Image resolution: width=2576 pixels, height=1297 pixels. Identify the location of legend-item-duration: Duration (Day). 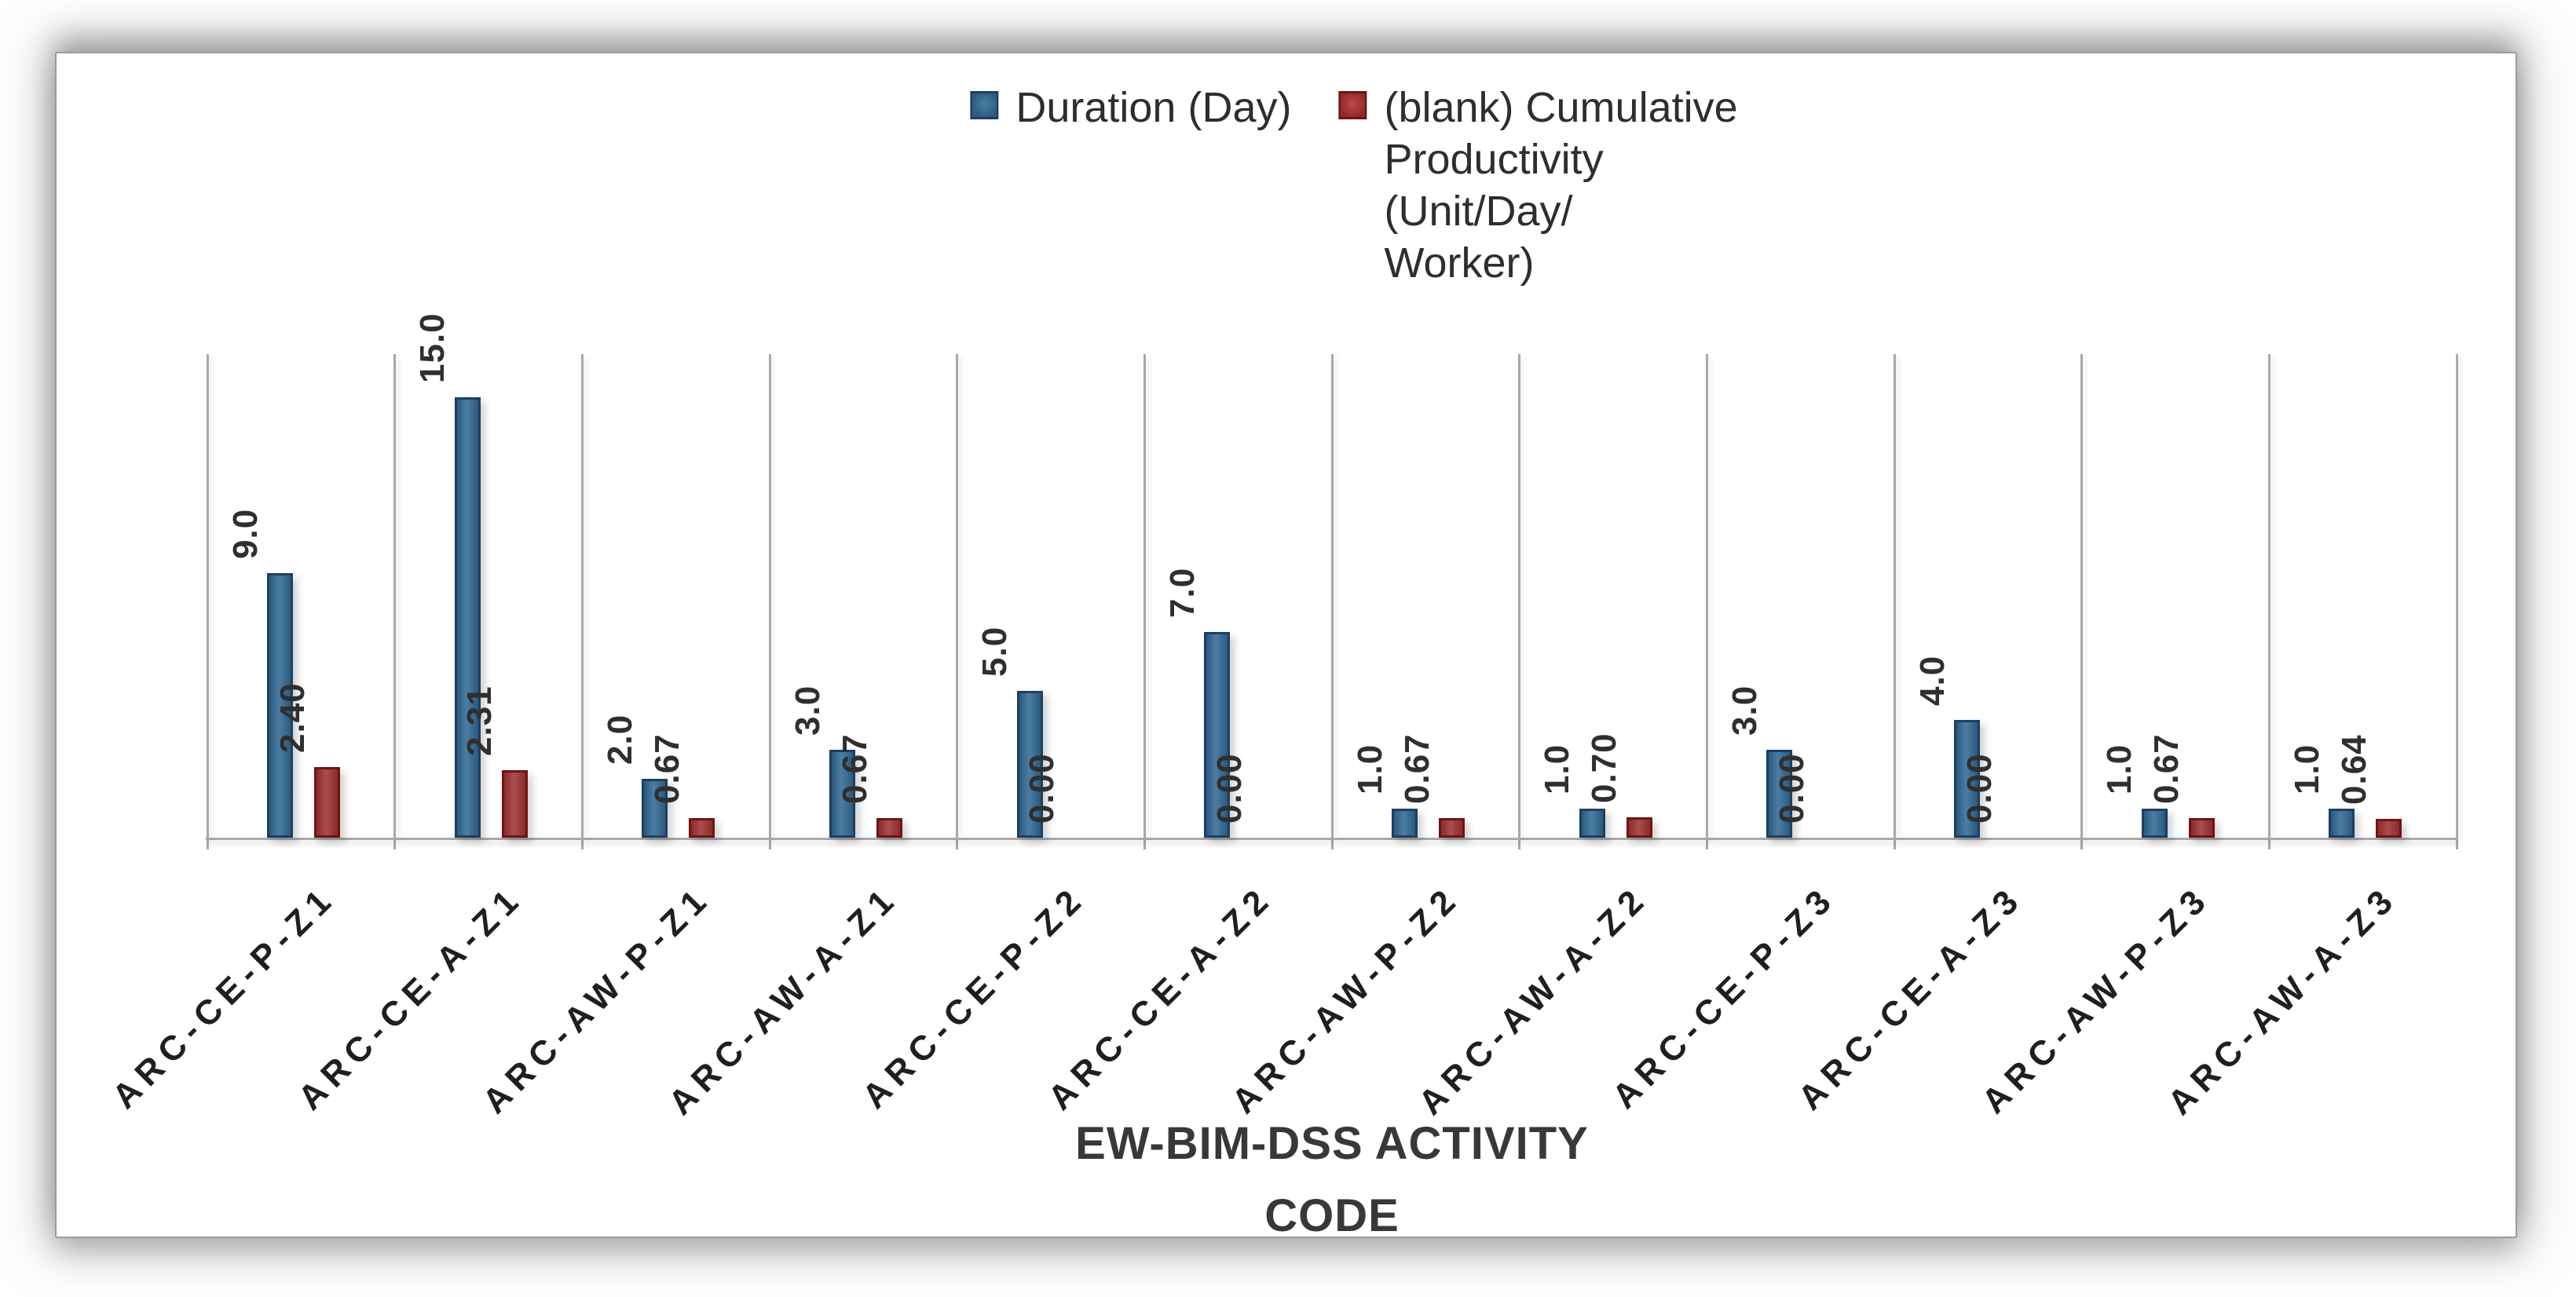
(1130, 108).